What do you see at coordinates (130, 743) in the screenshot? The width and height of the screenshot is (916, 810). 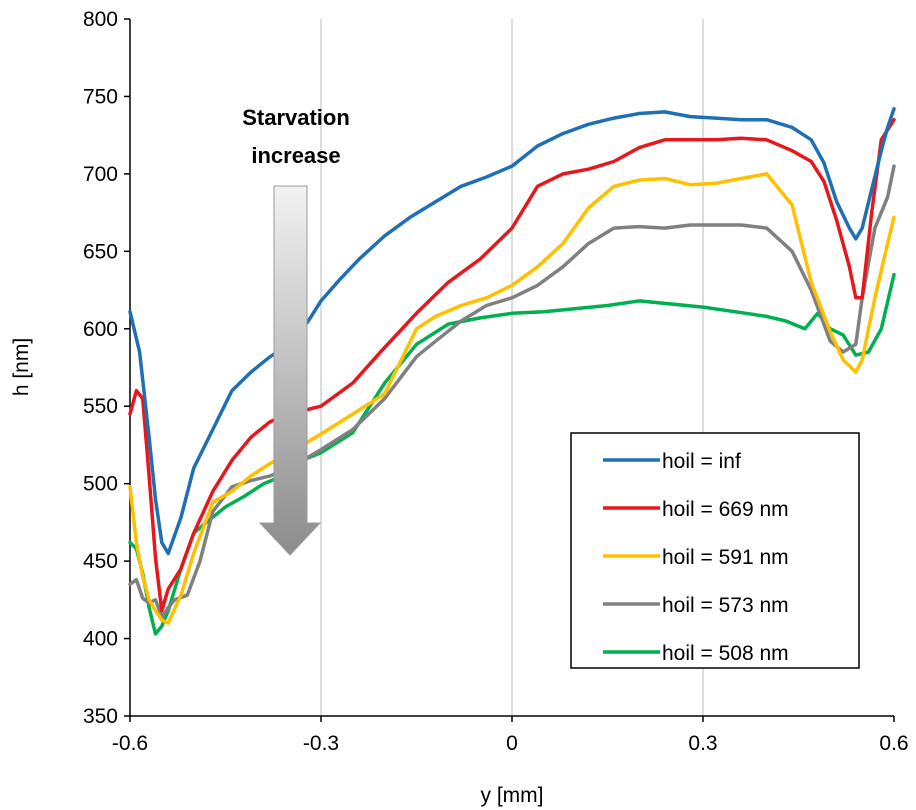 I see `x-tick-label: -0.6` at bounding box center [130, 743].